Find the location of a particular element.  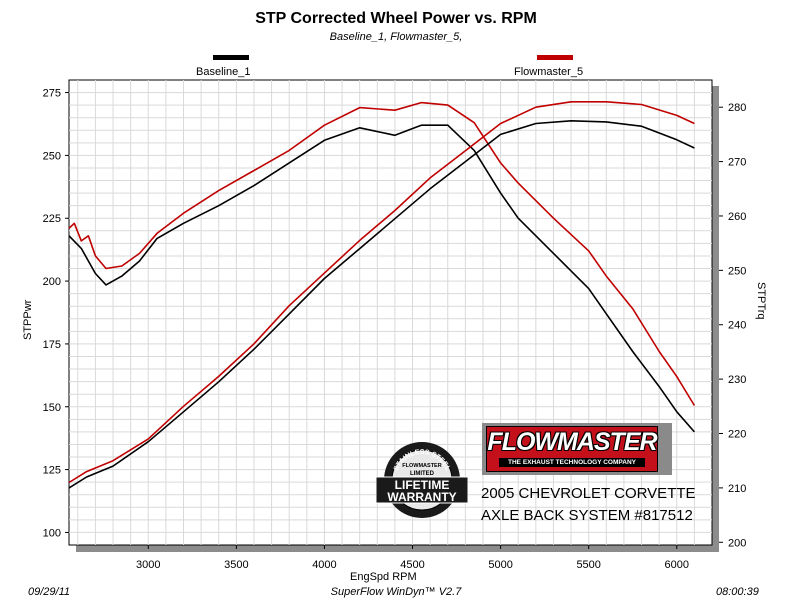

footer-date: 09/29/11 is located at coordinates (49, 592).